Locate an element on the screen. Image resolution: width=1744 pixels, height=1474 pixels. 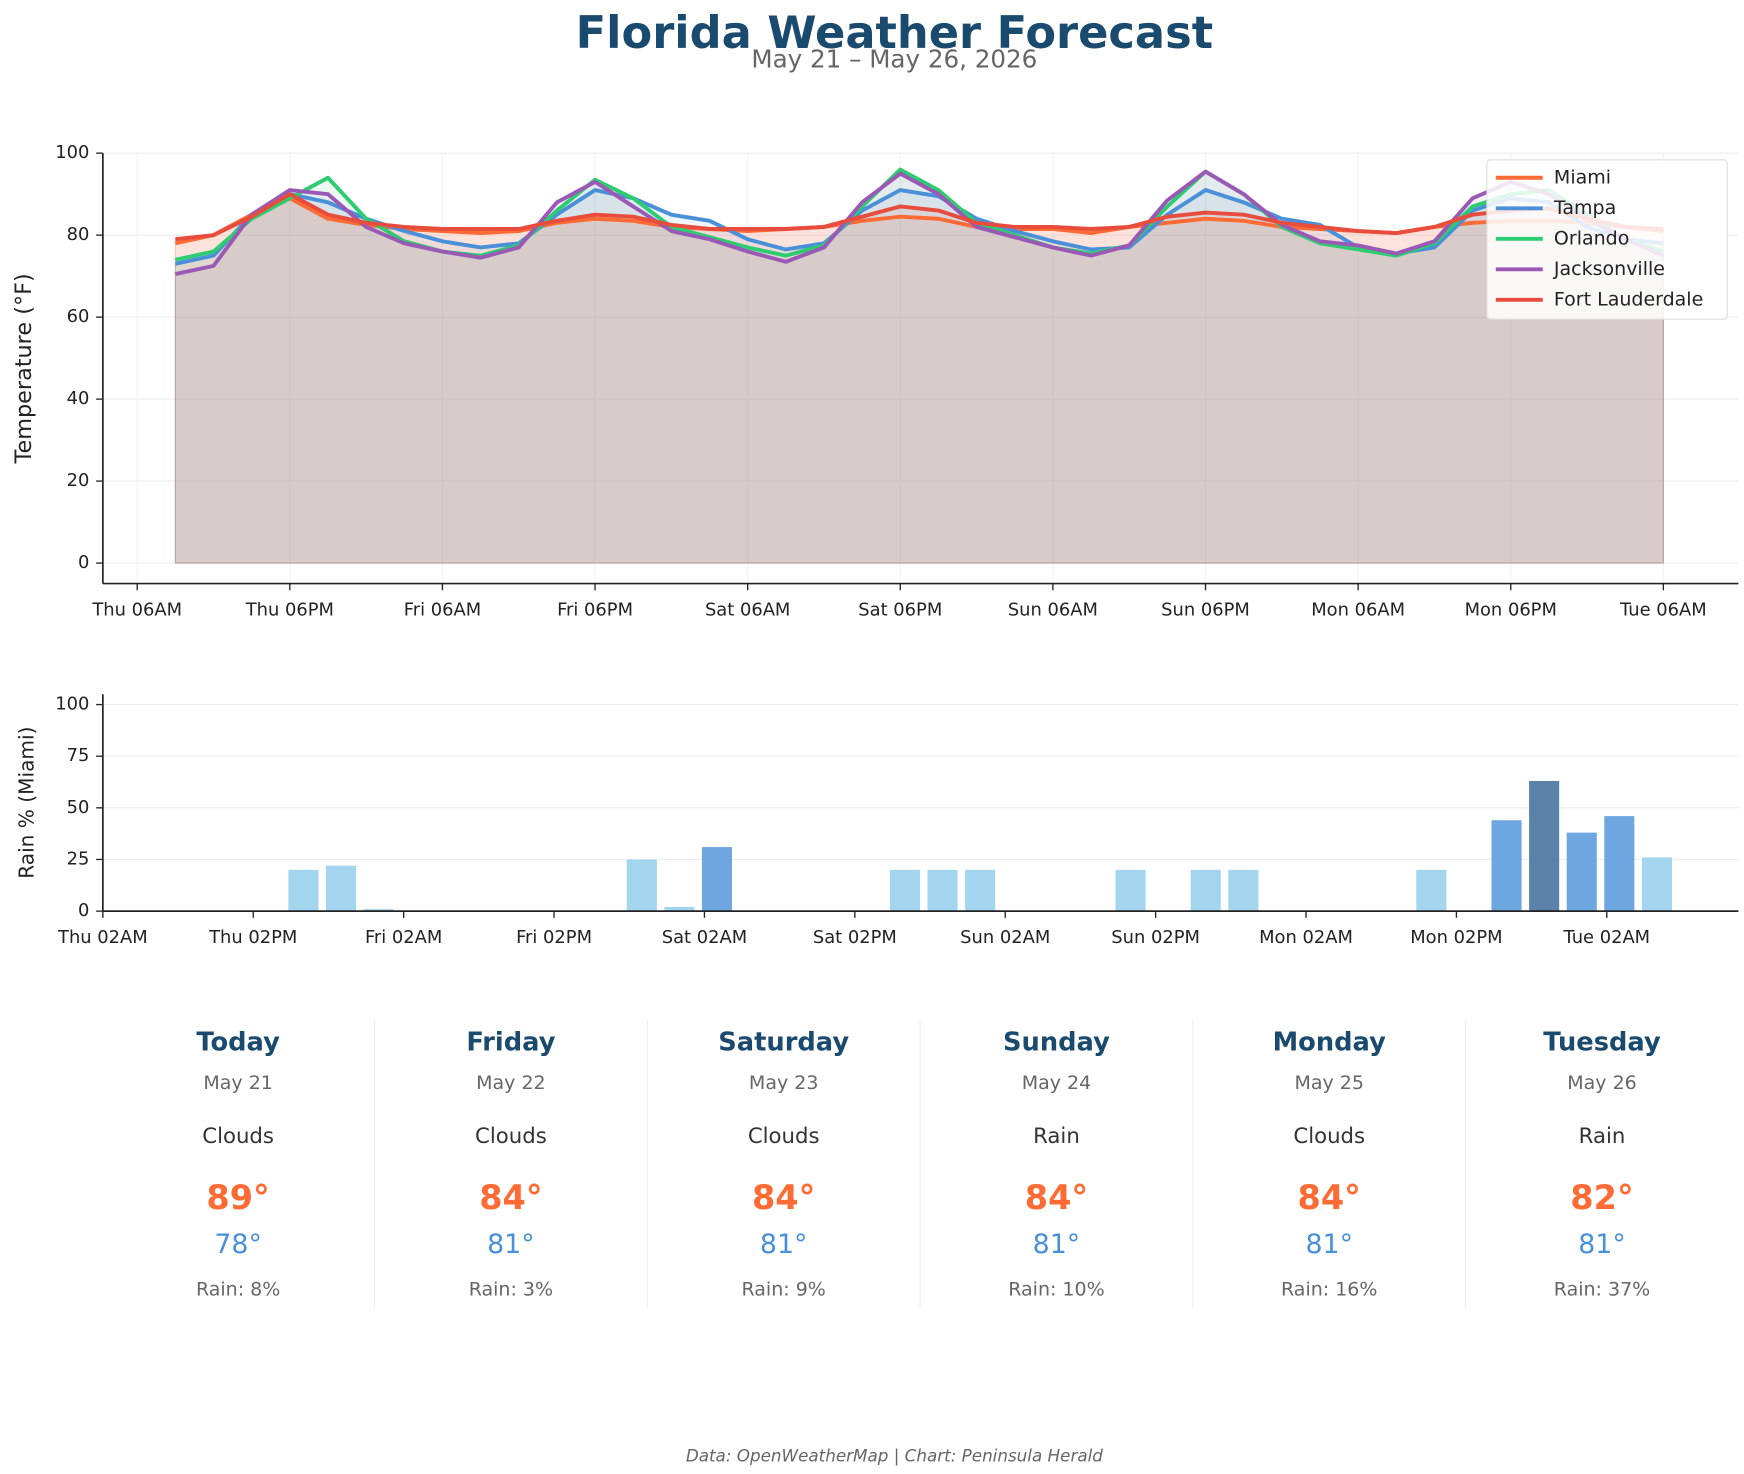
rain-chance: Rain: 37% is located at coordinates (1602, 1290).